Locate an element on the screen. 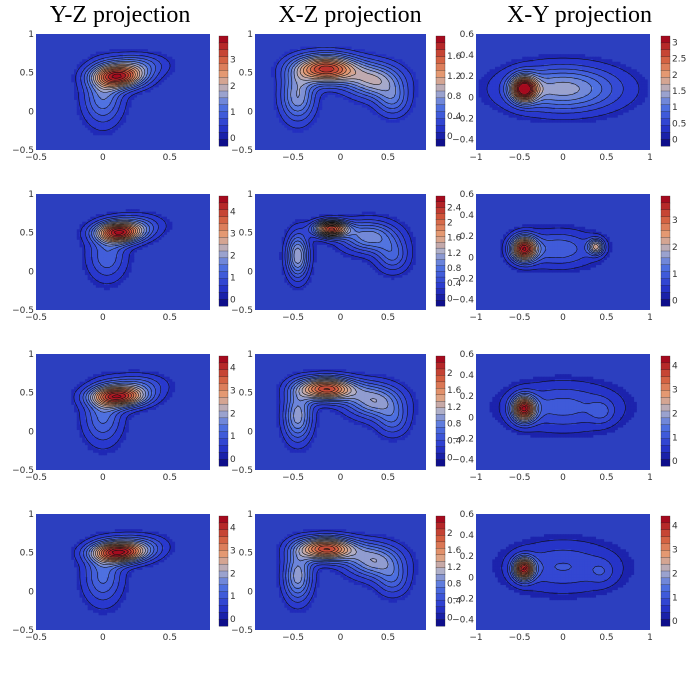 The height and width of the screenshot is (673, 699). contour-line is located at coordinates (344, 84).